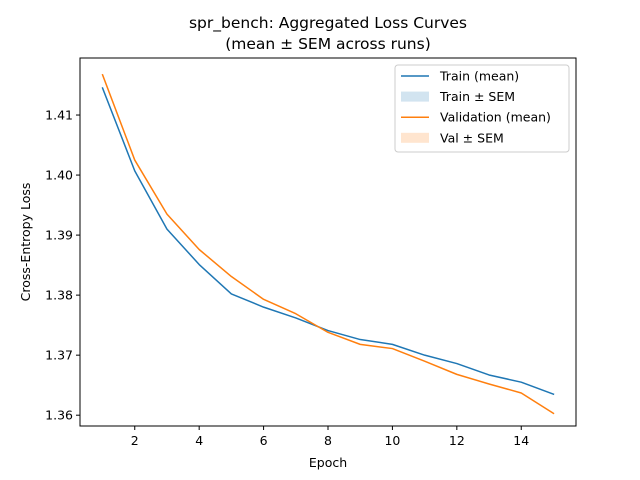  What do you see at coordinates (62, 265) in the screenshot?
I see `y-axis-ticks: 1.36 1.37 1.38 1.39 1.40 1.41` at bounding box center [62, 265].